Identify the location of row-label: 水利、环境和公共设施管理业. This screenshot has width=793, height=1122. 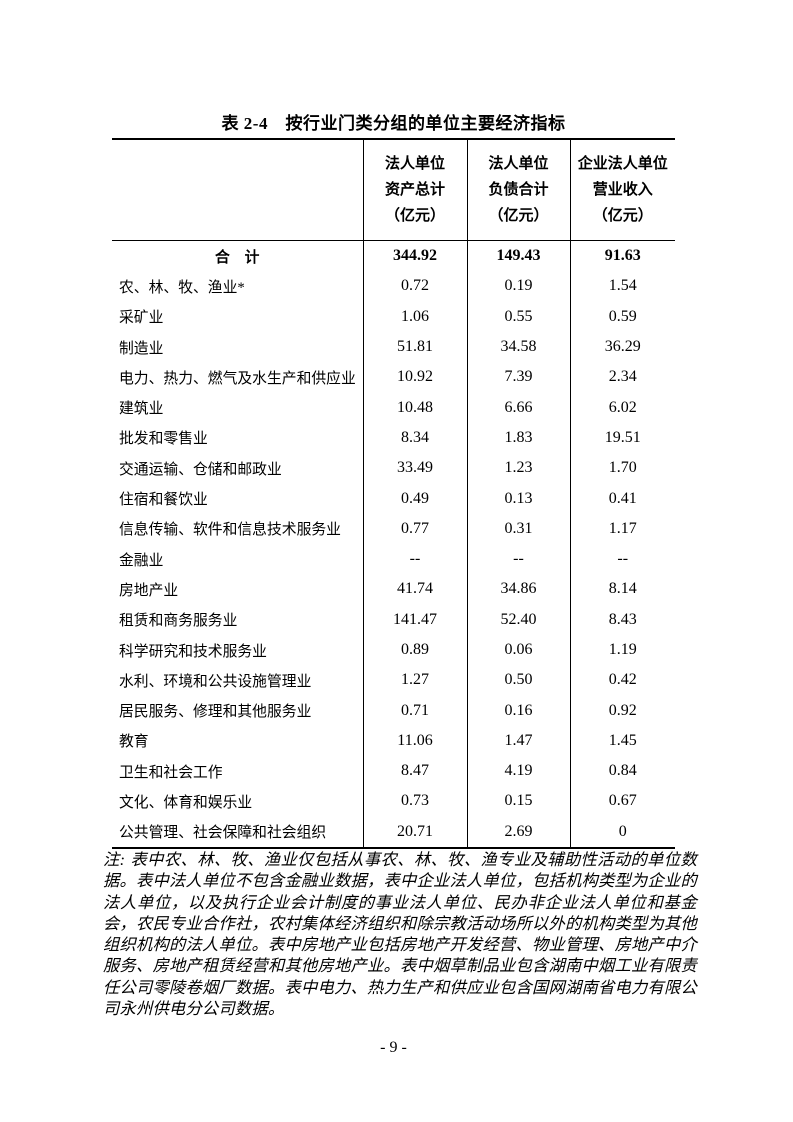
(215, 681).